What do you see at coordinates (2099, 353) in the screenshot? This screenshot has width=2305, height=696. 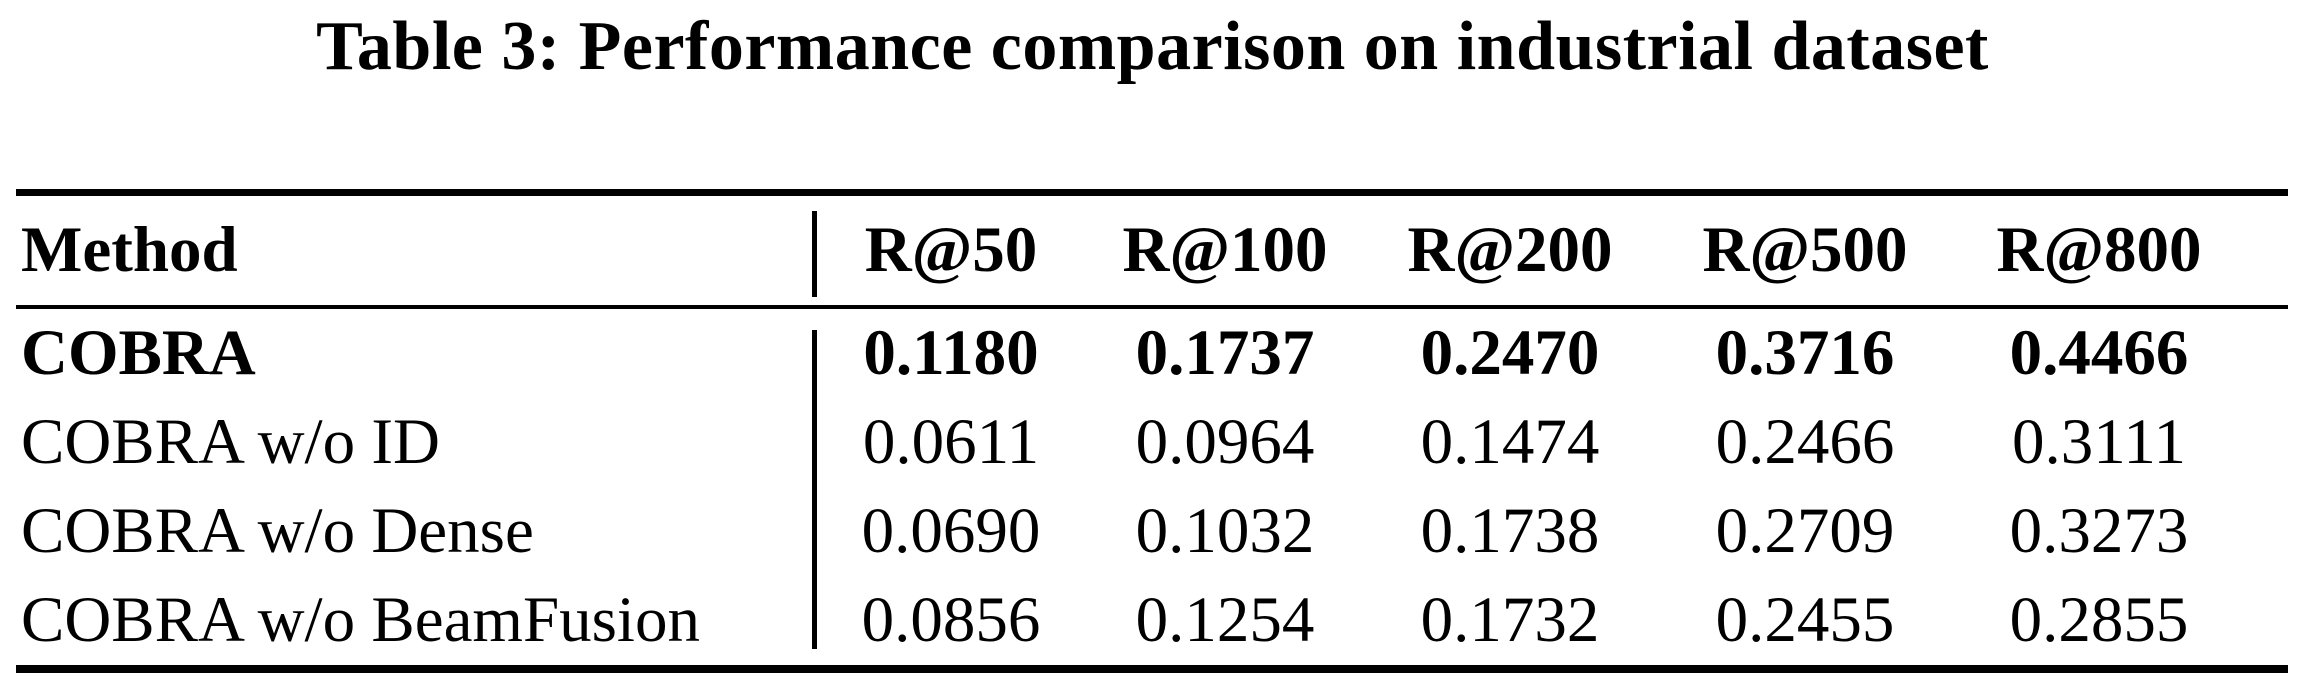 I see `value-cell: 0.4466` at bounding box center [2099, 353].